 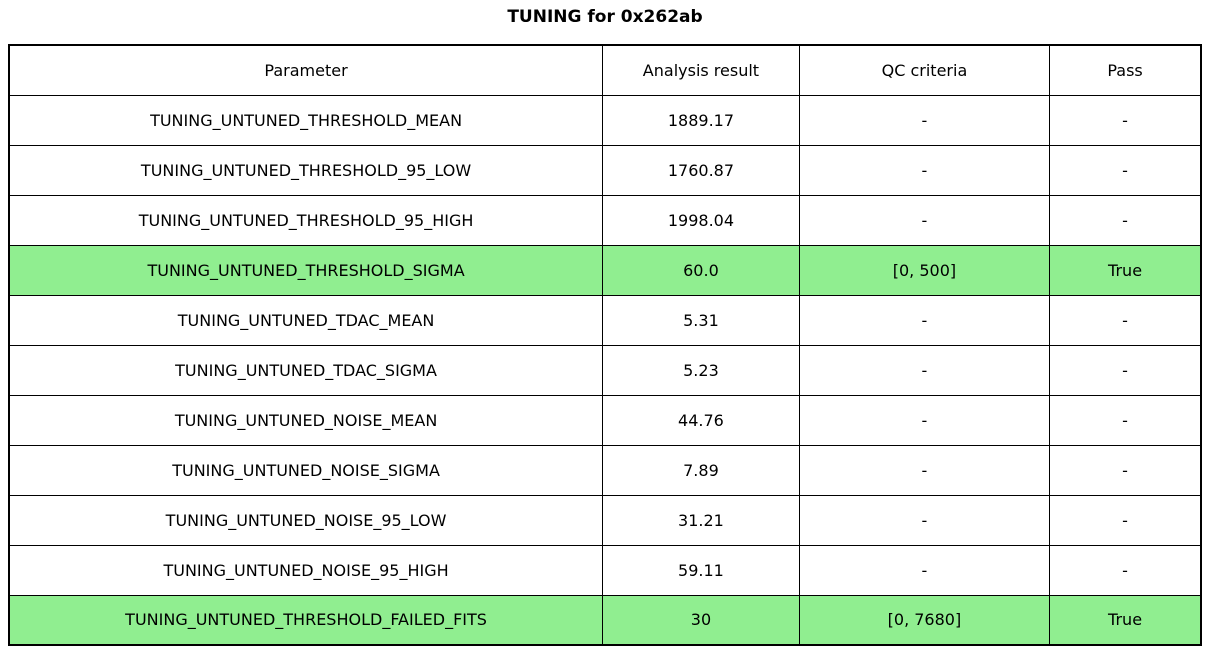 I want to click on cell-analysis-result: 1998.04, so click(x=701, y=220).